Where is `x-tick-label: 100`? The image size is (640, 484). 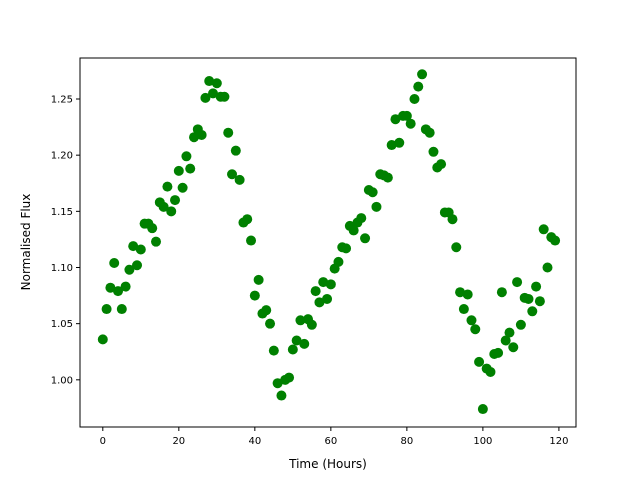
x-tick-label: 100 is located at coordinates (482, 441).